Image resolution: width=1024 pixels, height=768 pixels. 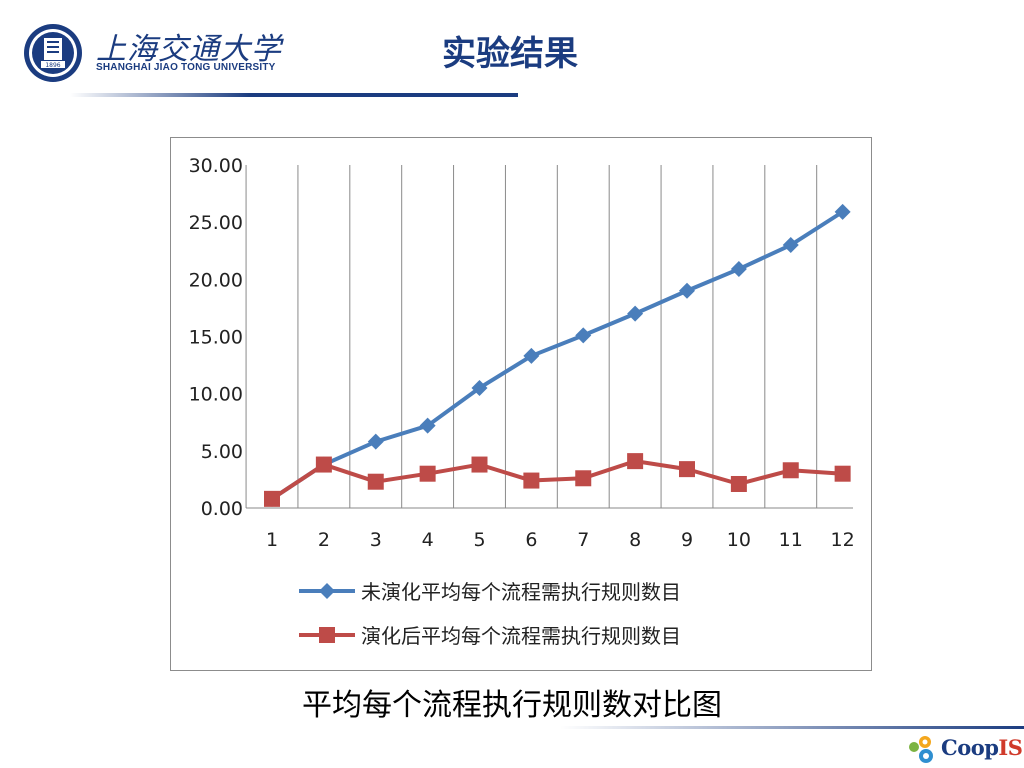 I want to click on x-tick-label: 6, so click(x=531, y=540).